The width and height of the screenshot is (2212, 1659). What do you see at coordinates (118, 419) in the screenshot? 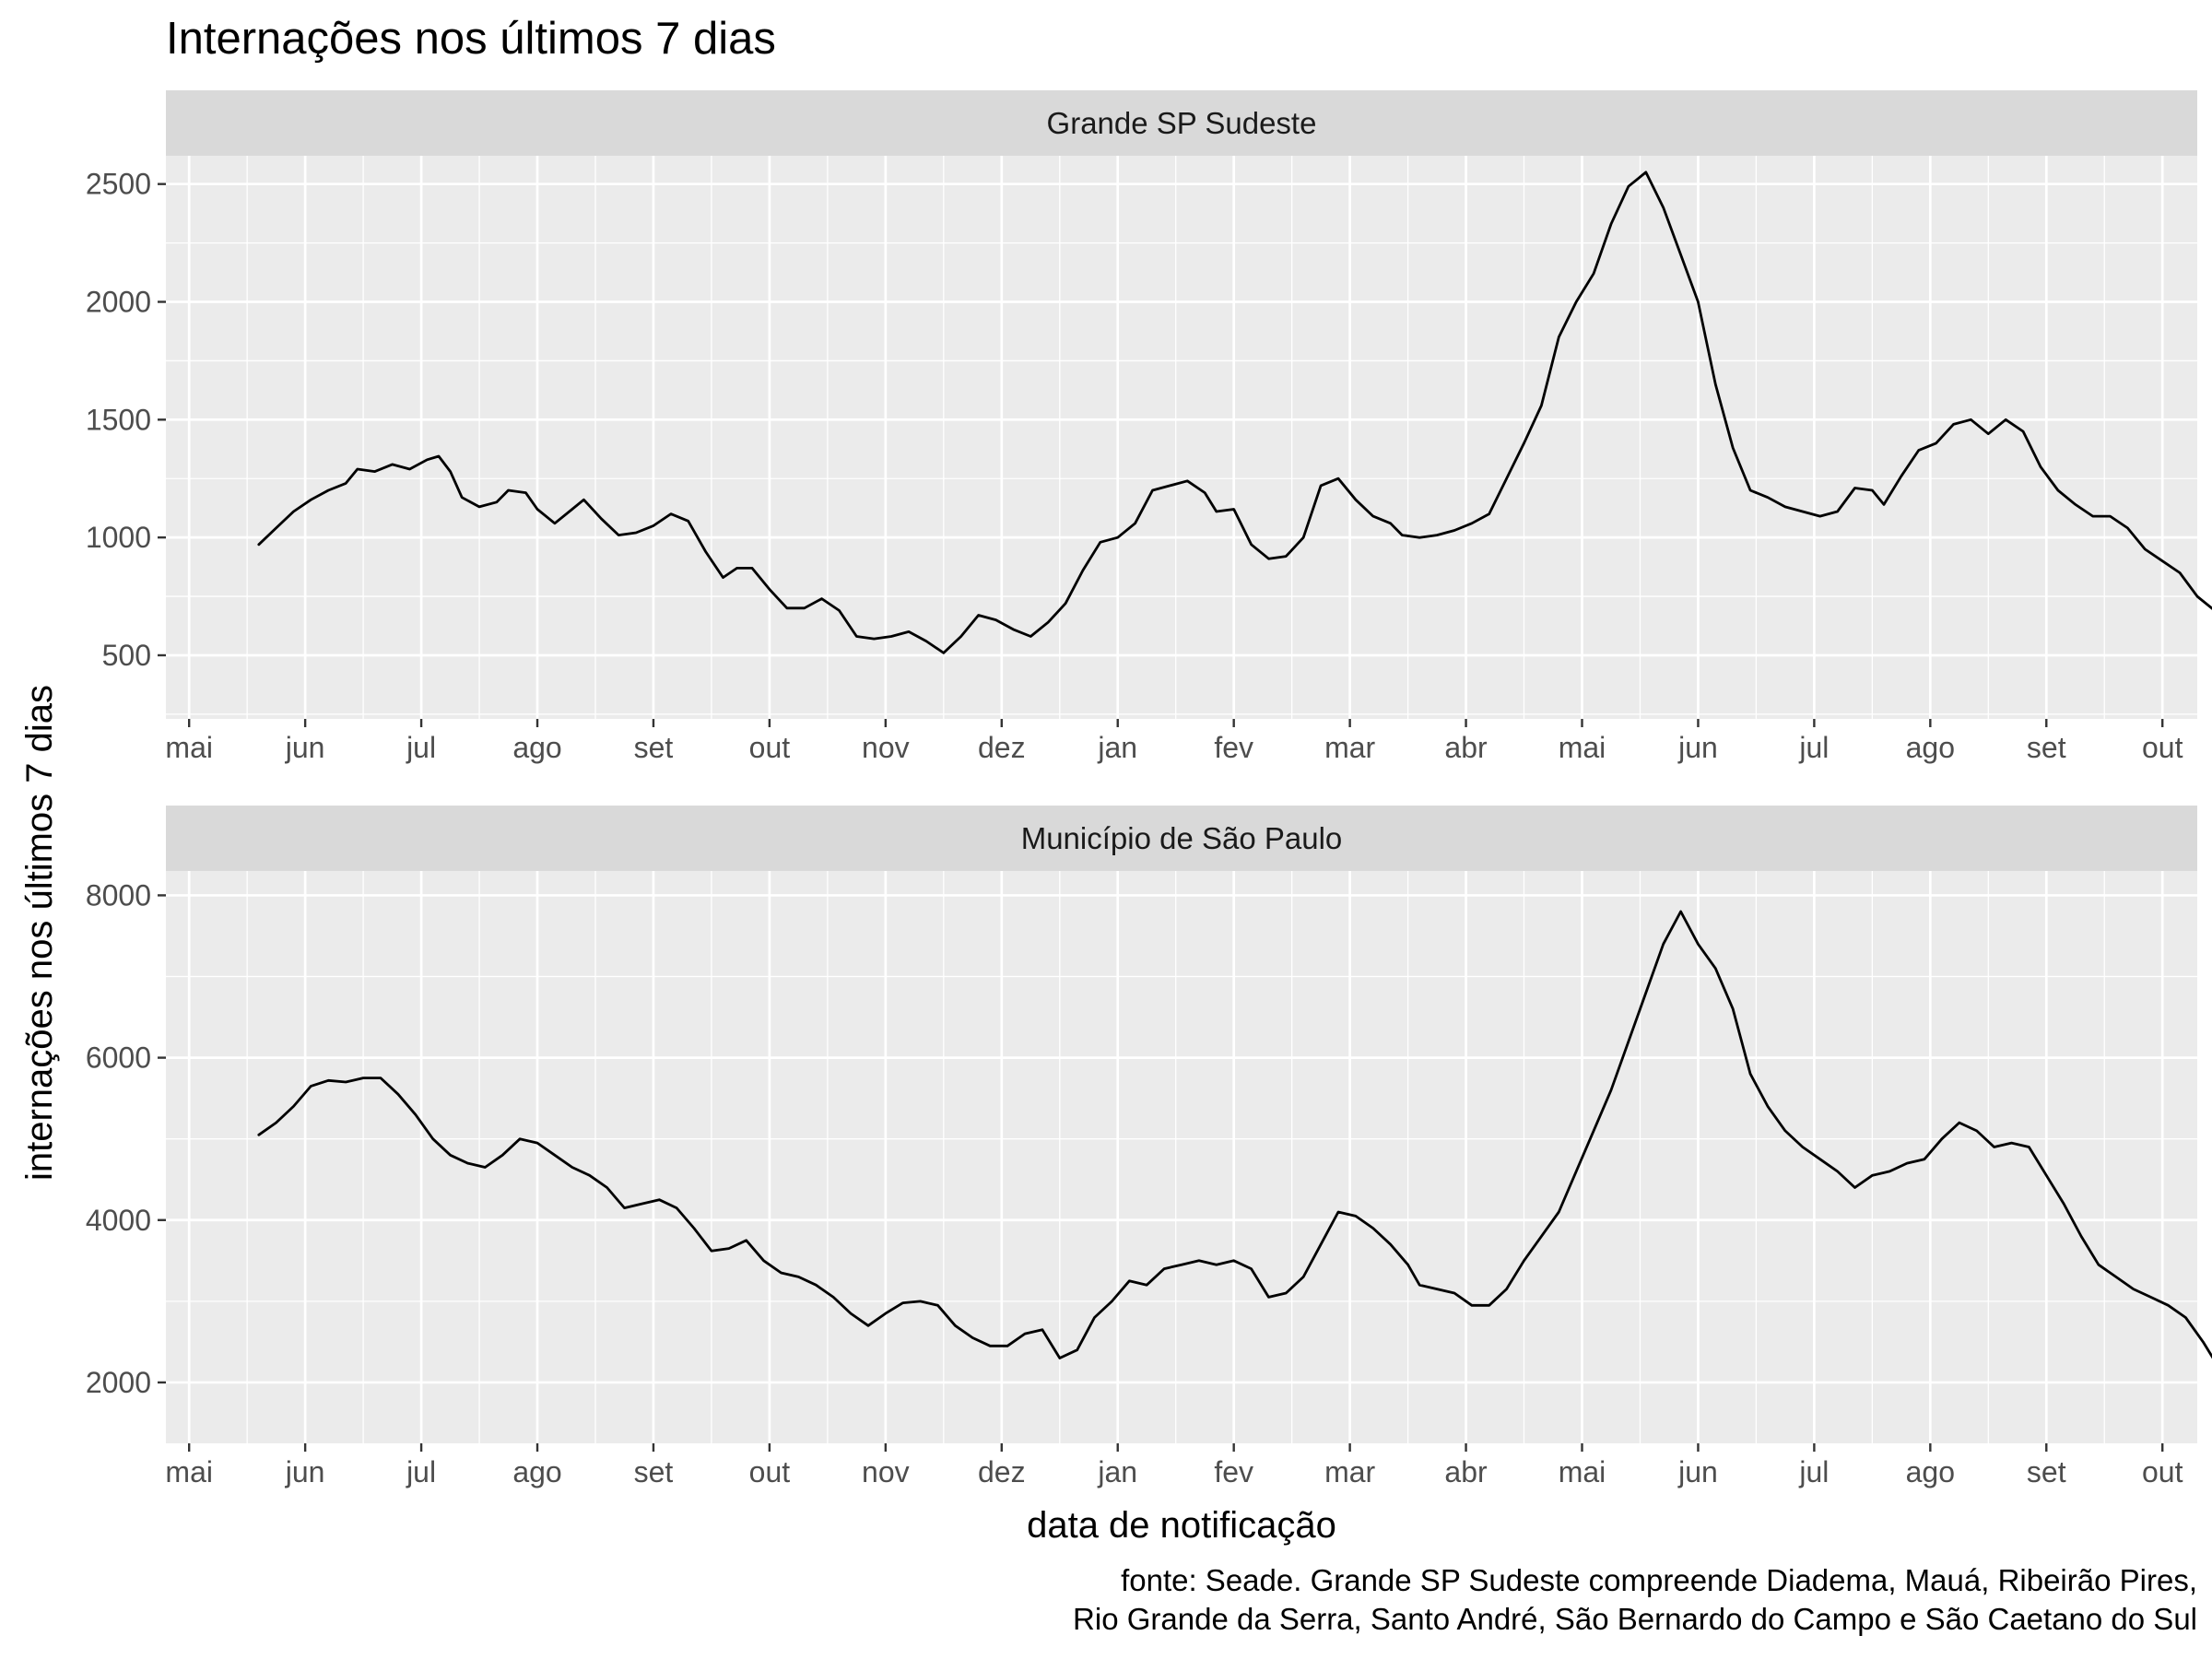
I see `y-tick-label: 1500` at bounding box center [118, 419].